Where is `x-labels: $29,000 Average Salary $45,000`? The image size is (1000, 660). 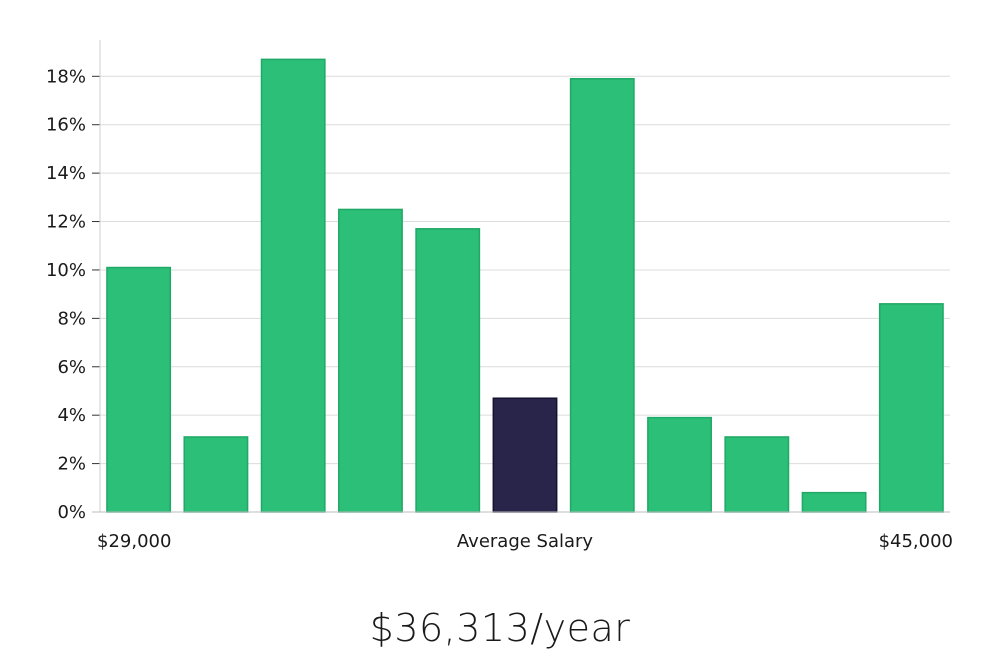
x-labels: $29,000 Average Salary $45,000 is located at coordinates (525, 541).